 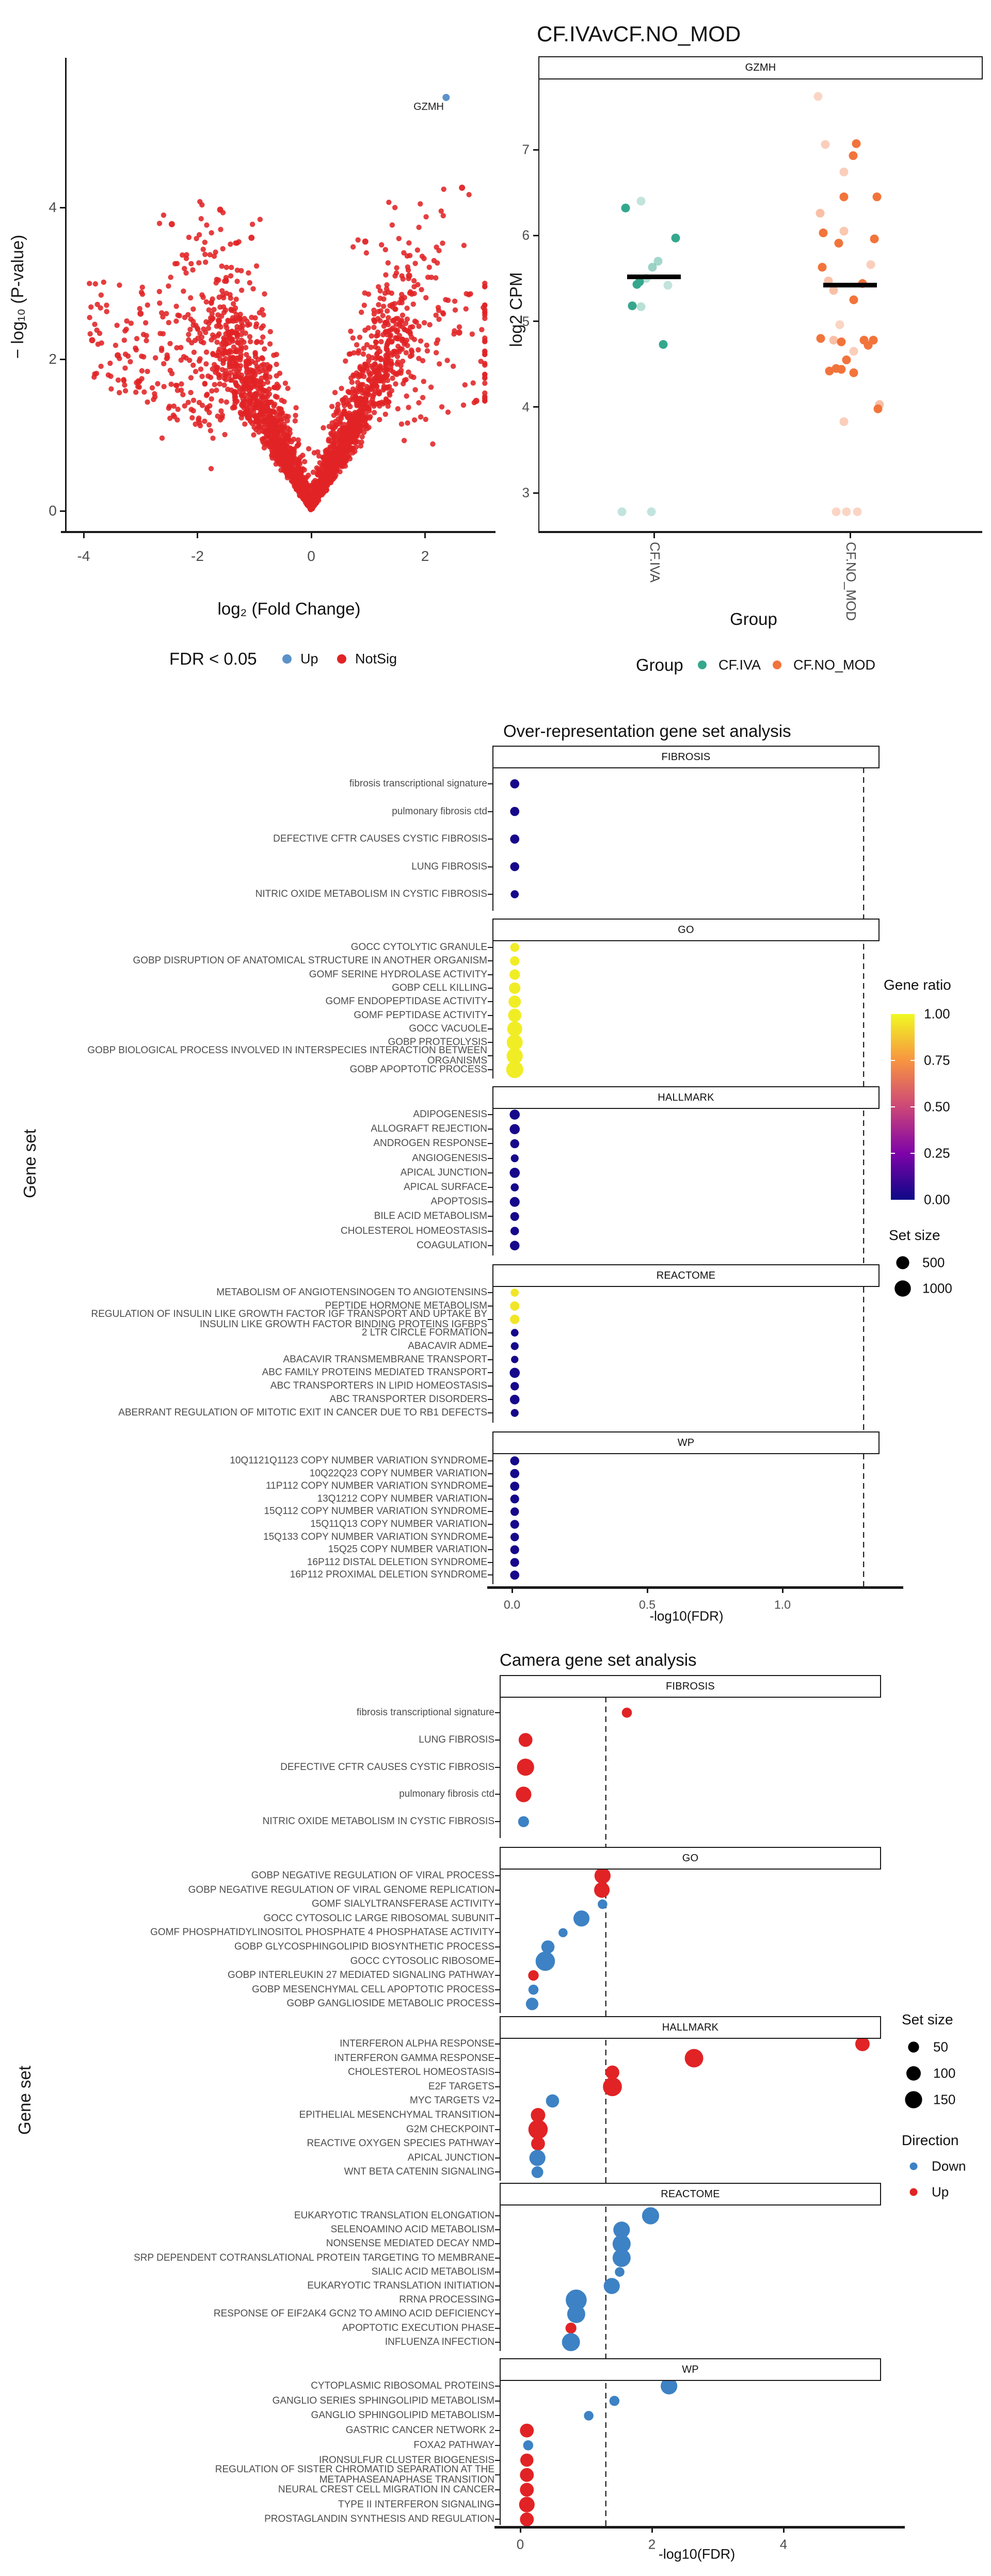 What do you see at coordinates (446, 97) in the screenshot?
I see `gzmh-highlight-point` at bounding box center [446, 97].